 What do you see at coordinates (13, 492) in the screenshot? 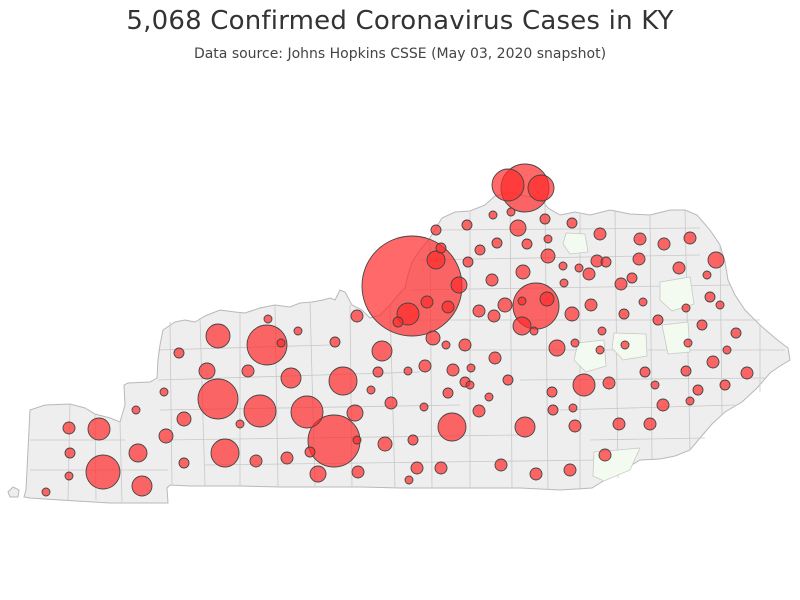
I see `kentucky-bend-exclave` at bounding box center [13, 492].